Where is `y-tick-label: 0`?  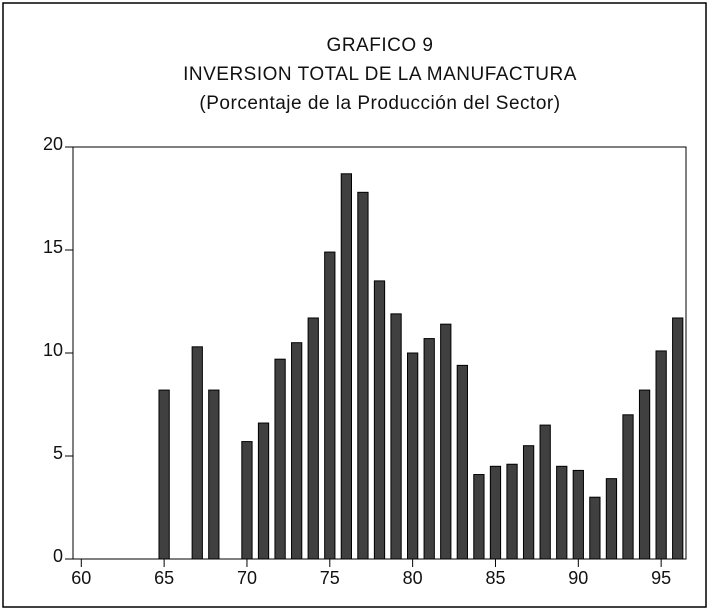 y-tick-label: 0 is located at coordinates (58, 556).